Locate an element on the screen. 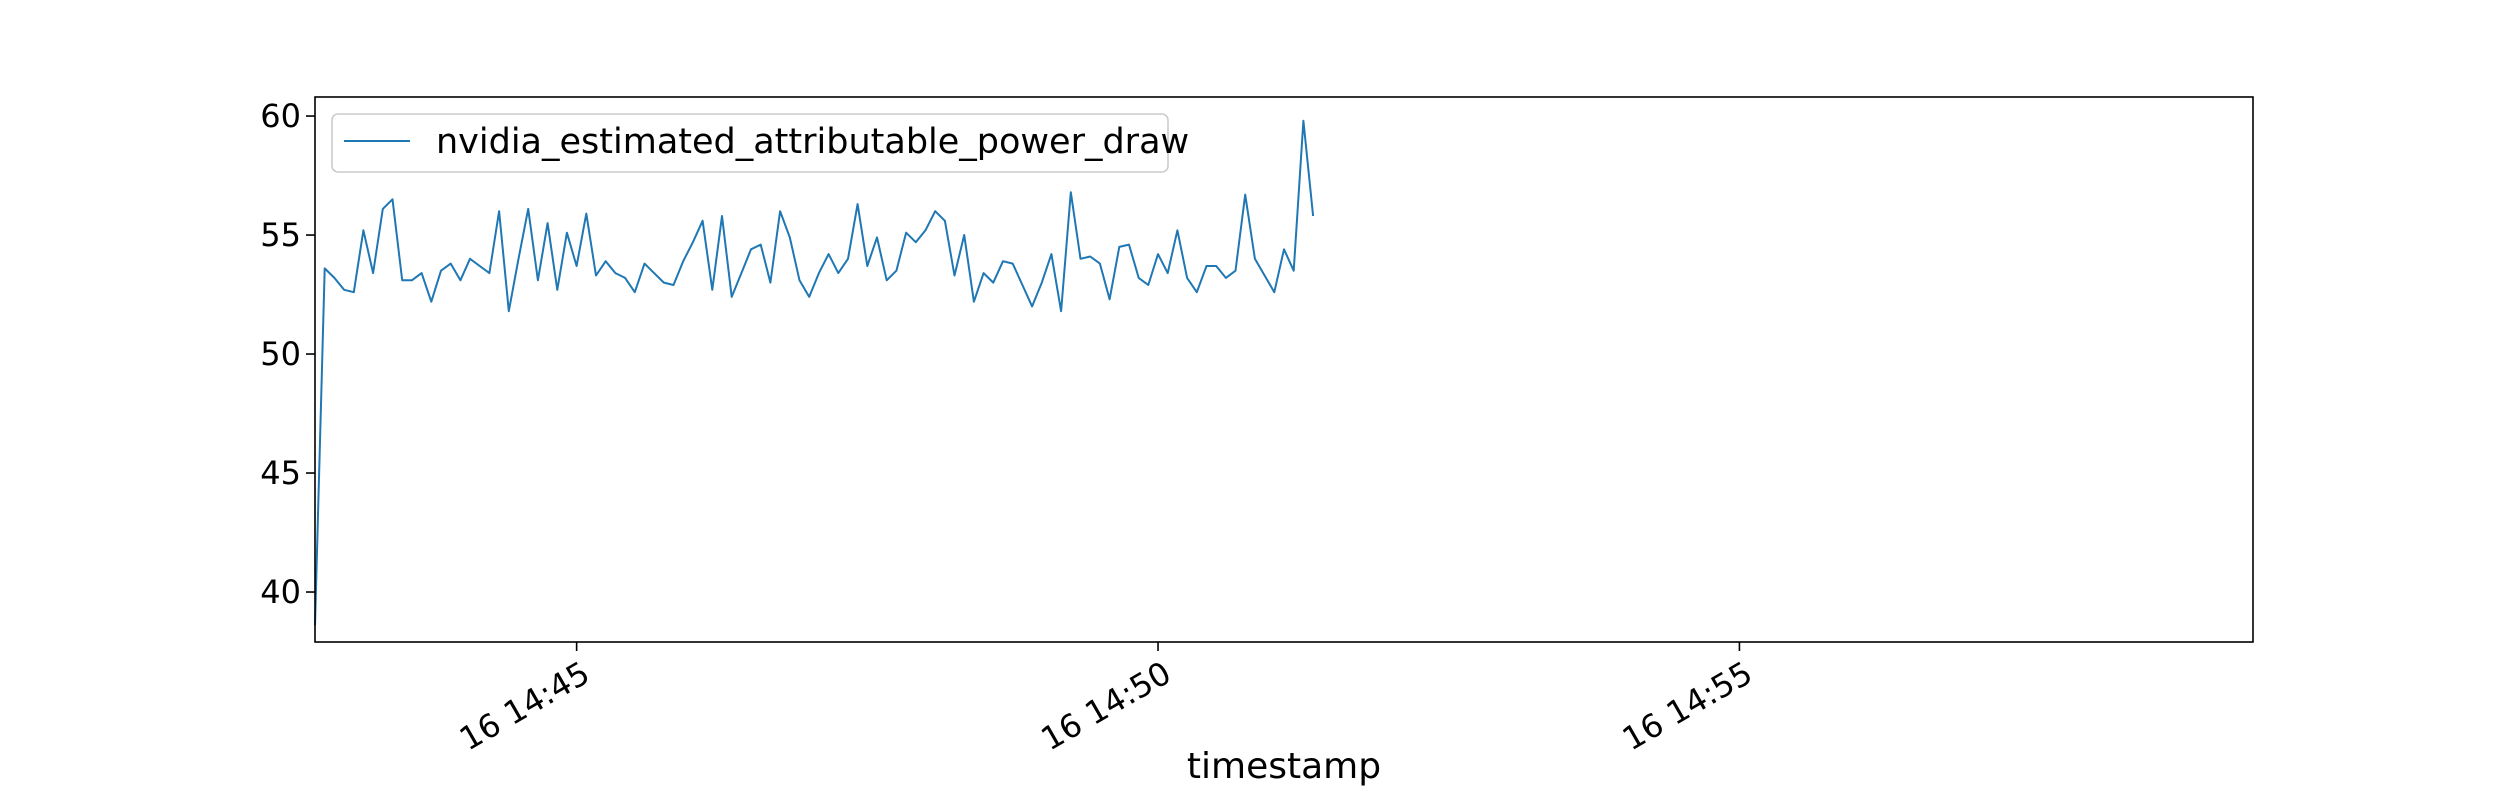  y-tick-label: 60 is located at coordinates (280, 116).